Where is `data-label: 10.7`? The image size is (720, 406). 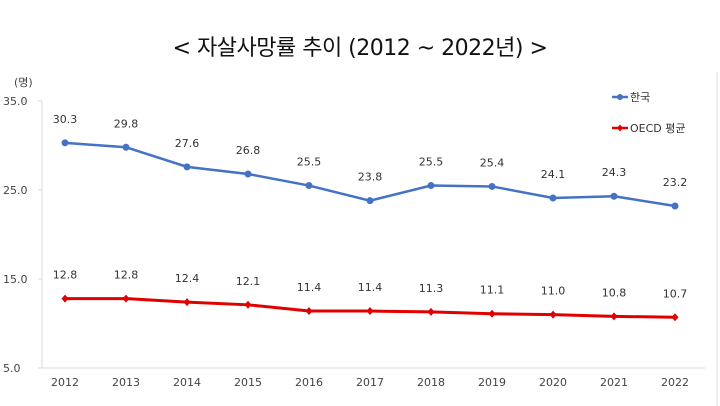
data-label: 10.7 is located at coordinates (675, 293).